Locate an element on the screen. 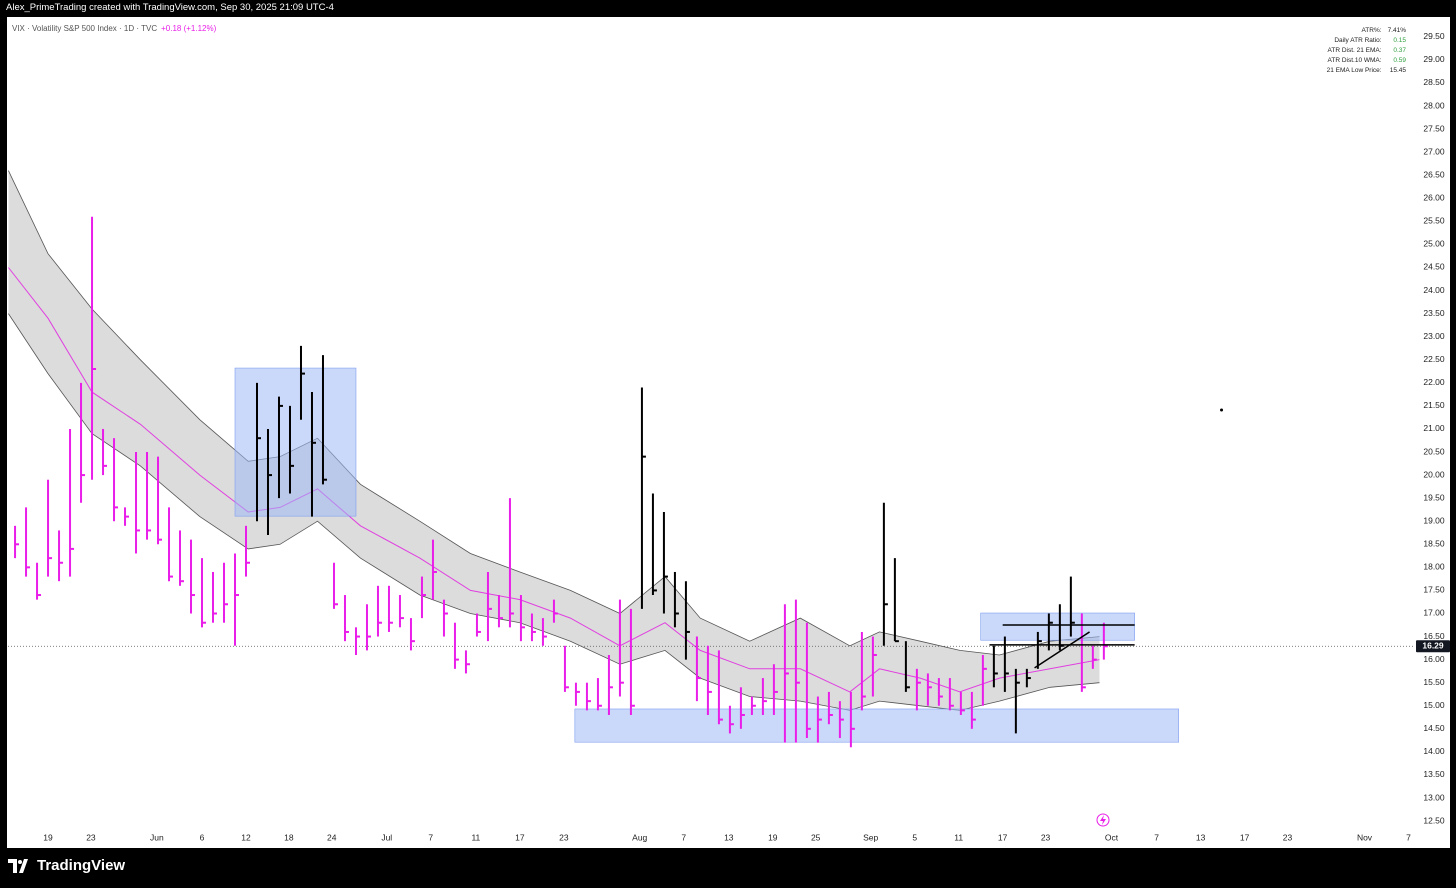 Image resolution: width=1456 pixels, height=888 pixels. alert-circle is located at coordinates (1103, 820).